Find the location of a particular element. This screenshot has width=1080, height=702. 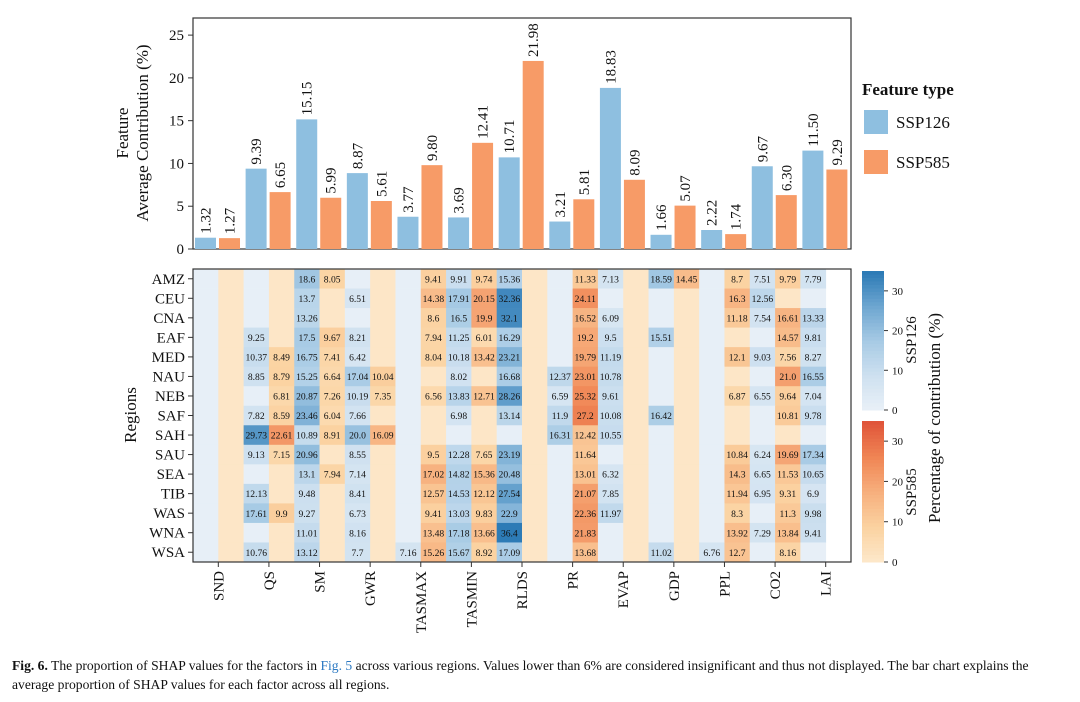

heat-cell-value: 12.13 is located at coordinates (256, 494).